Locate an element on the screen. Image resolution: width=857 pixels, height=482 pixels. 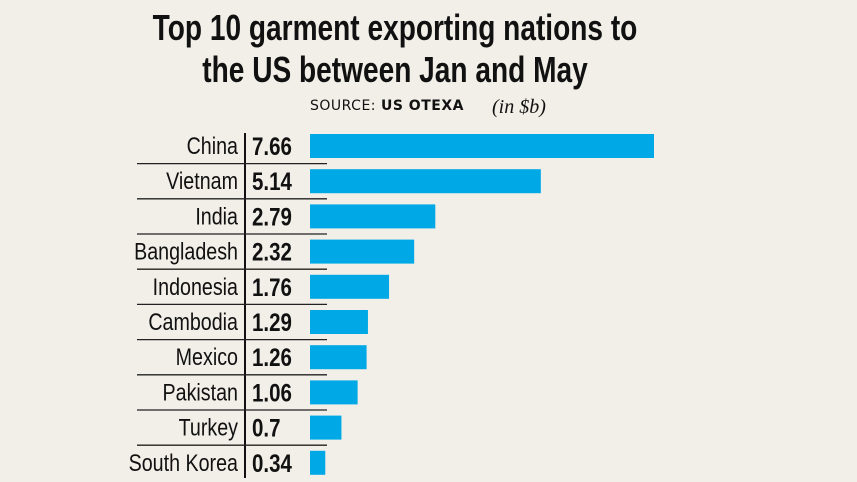
value-label: 7.66 is located at coordinates (272, 146).